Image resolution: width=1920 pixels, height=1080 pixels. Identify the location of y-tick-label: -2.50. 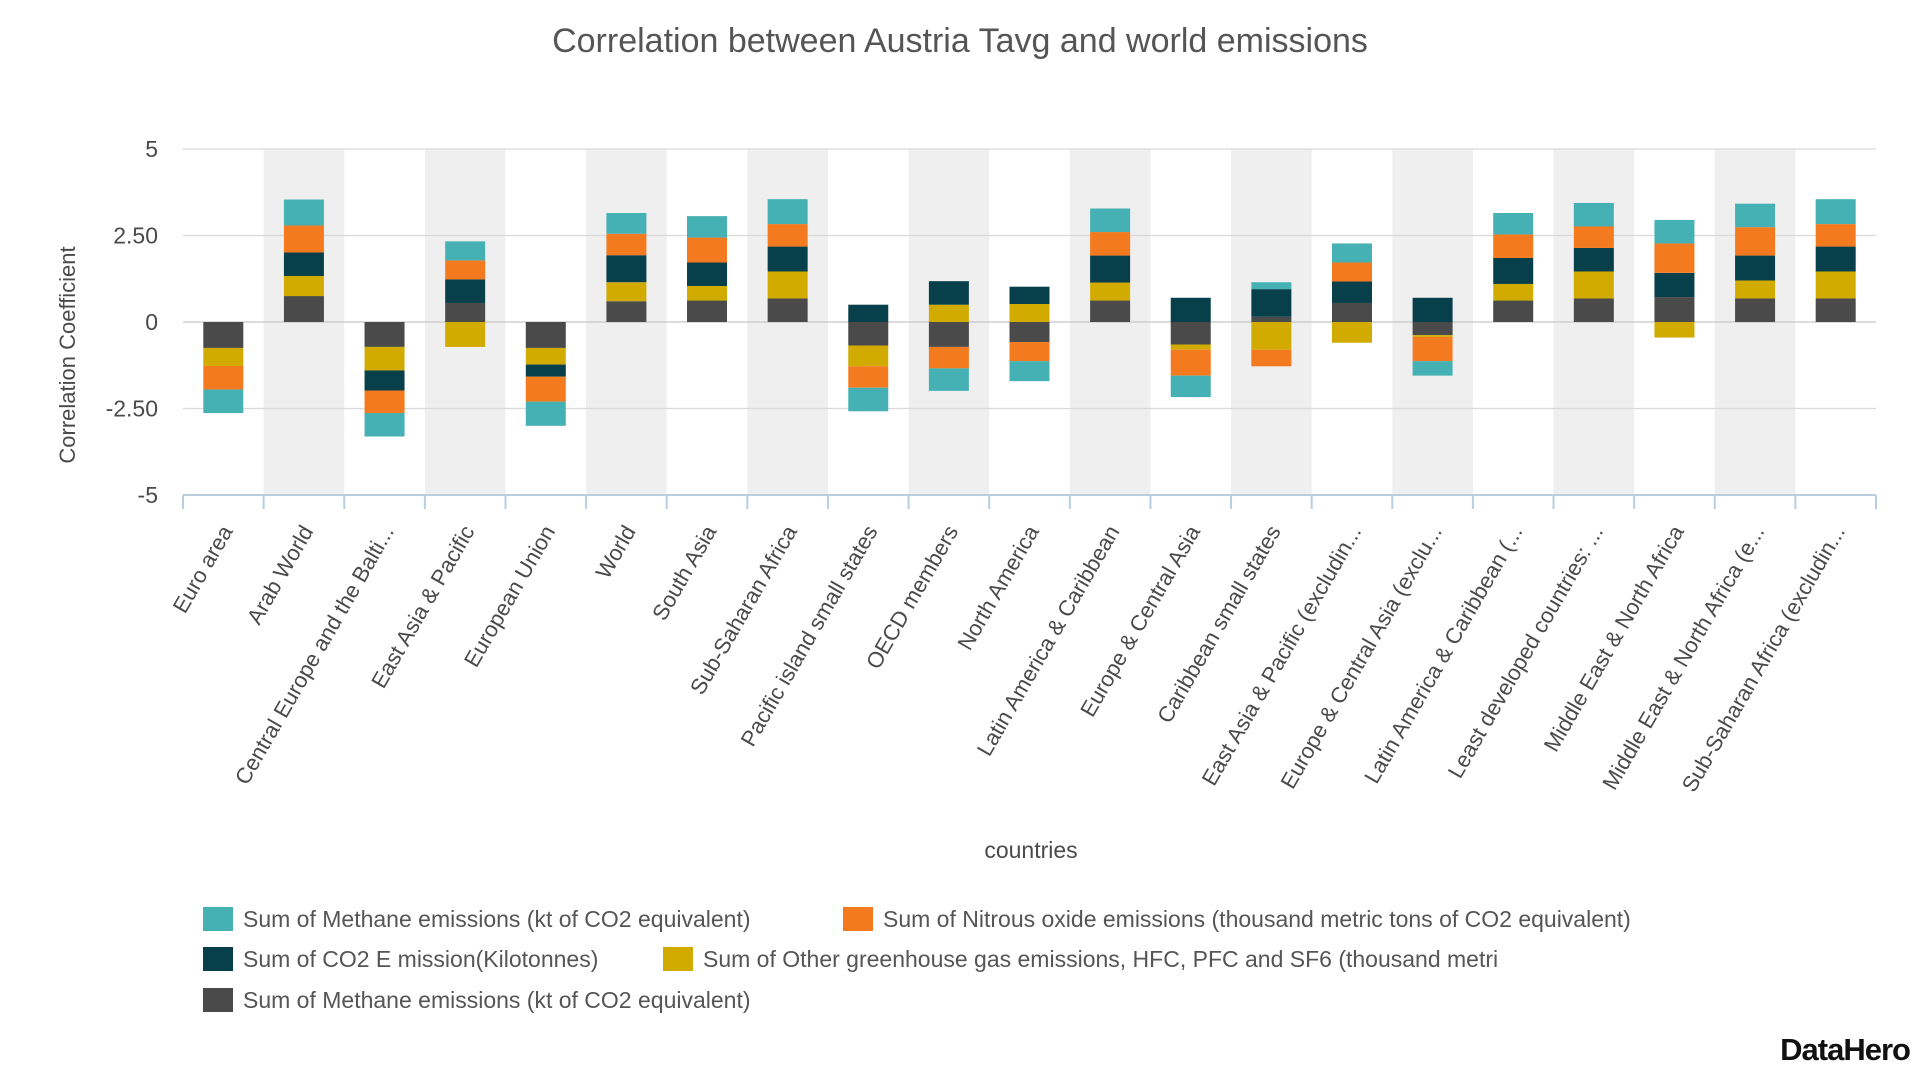
(132, 409).